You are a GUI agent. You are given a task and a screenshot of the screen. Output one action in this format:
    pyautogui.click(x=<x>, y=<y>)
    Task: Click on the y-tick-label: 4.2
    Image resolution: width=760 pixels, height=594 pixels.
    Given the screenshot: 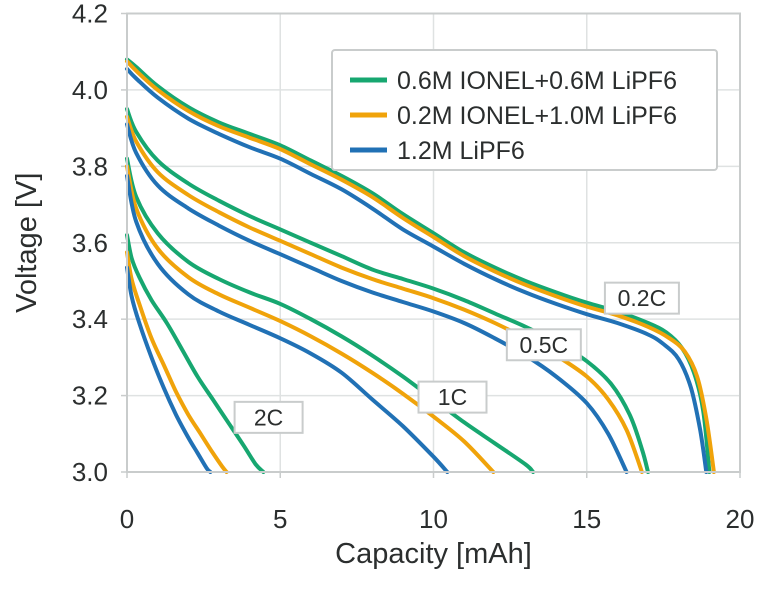 What is the action you would take?
    pyautogui.click(x=90, y=14)
    